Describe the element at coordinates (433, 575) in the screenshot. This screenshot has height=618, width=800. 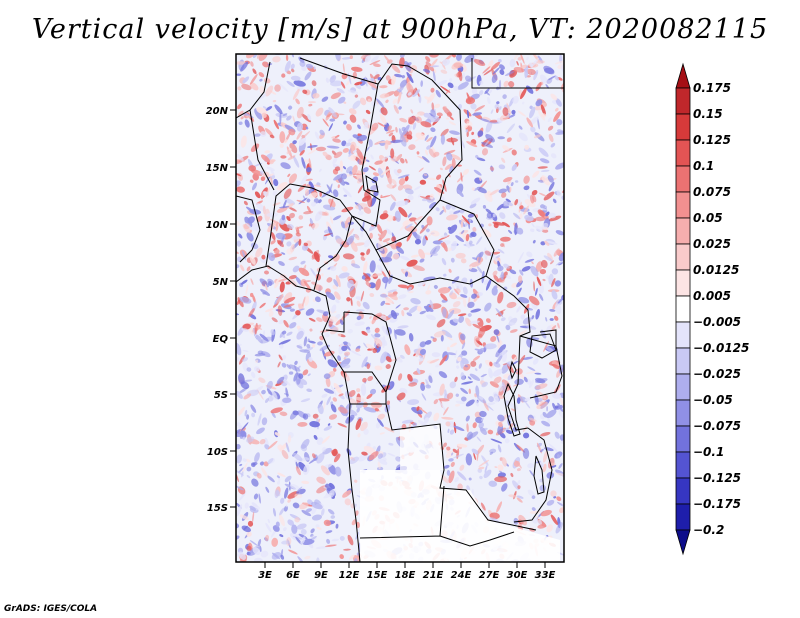
I see `lon-label-21e: 21E` at that location.